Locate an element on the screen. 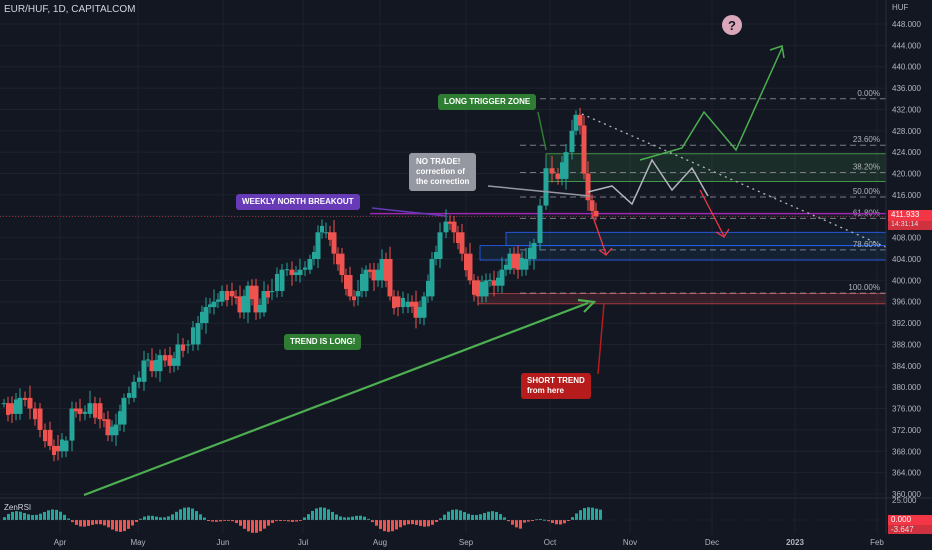 The height and width of the screenshot is (550, 932). price-tick-label: 372.000 is located at coordinates (906, 430).